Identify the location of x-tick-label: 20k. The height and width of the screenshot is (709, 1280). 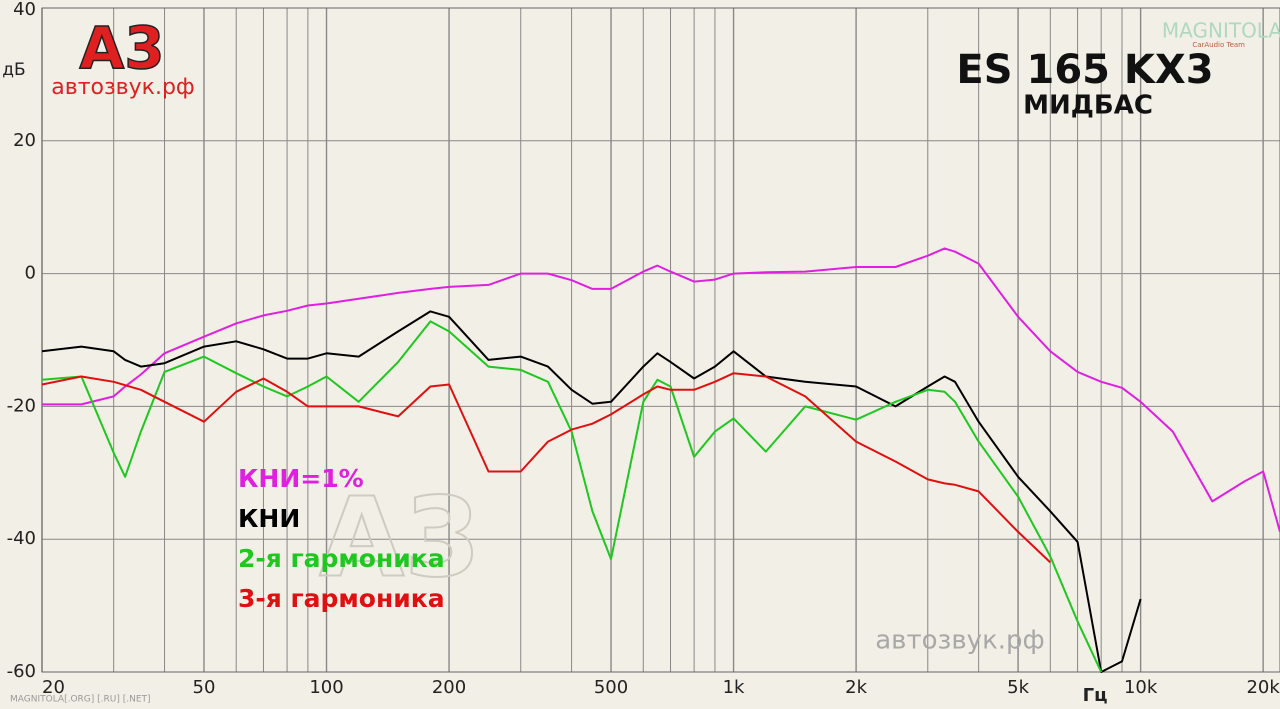
(1263, 687).